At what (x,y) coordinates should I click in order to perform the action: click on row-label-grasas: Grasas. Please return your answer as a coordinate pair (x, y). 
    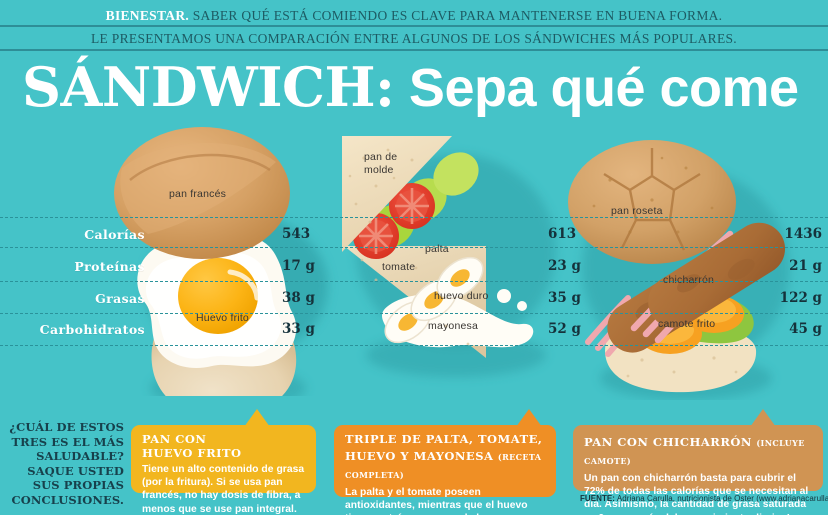
    Looking at the image, I should click on (120, 298).